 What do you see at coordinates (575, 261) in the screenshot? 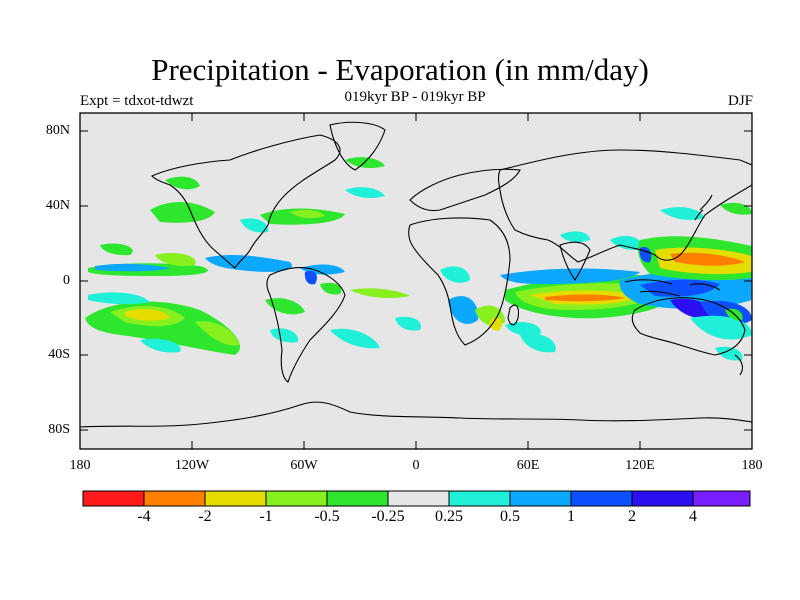
I see `coastline-india` at bounding box center [575, 261].